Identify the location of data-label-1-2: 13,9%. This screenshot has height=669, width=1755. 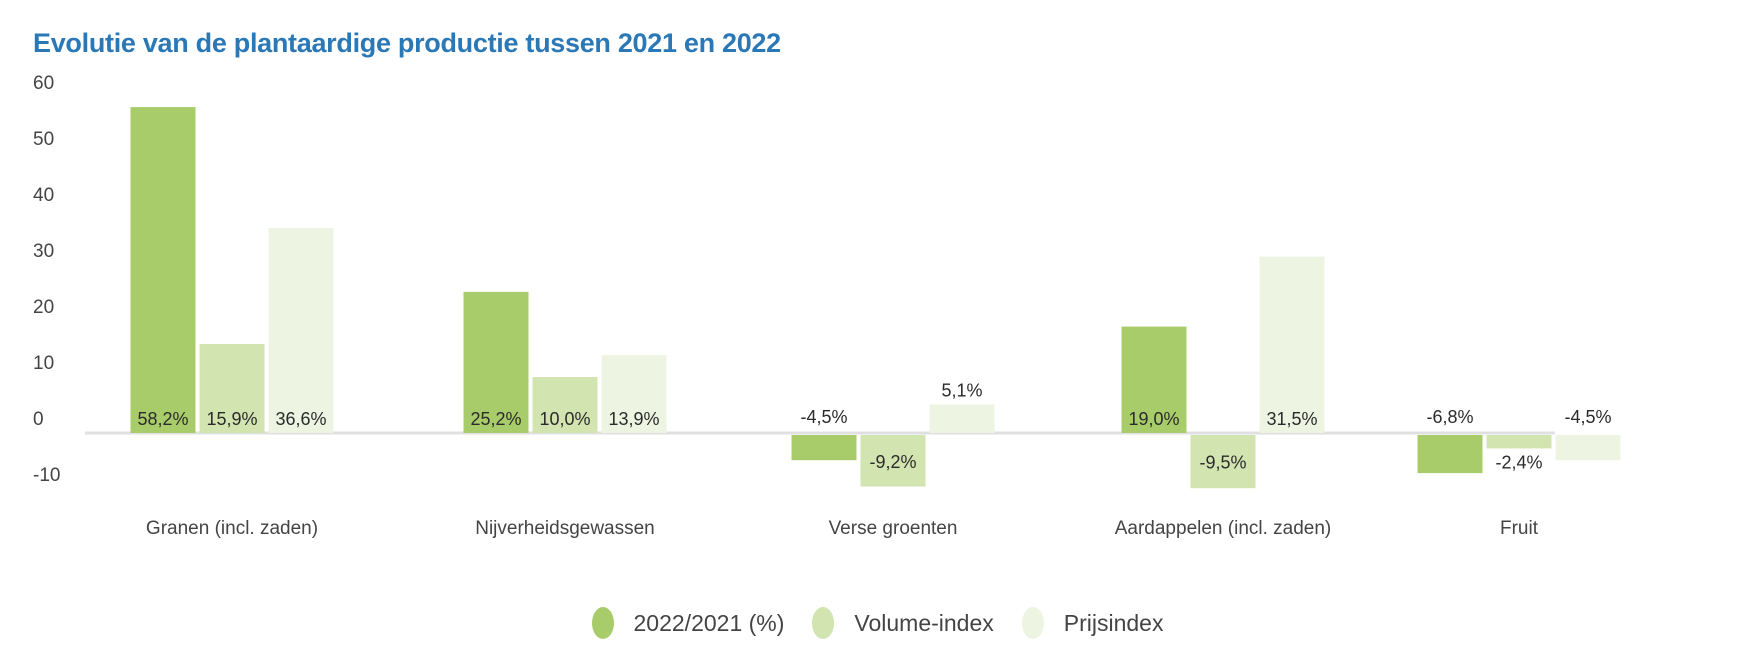
(633, 419).